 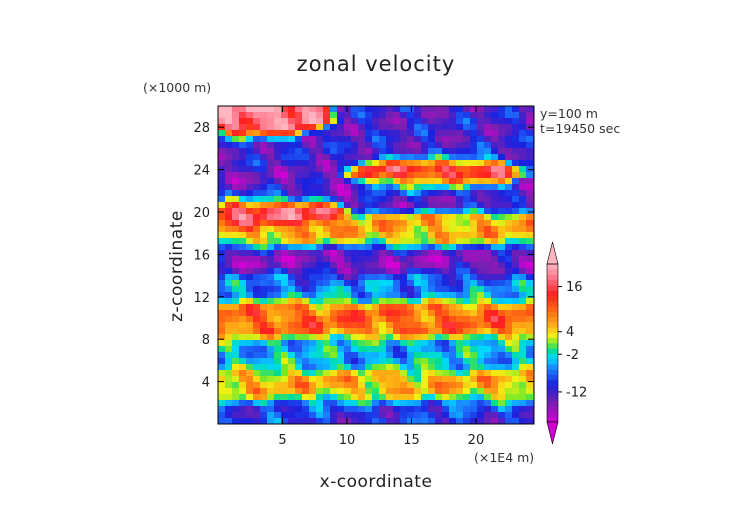 I want to click on colorbar-swatch, so click(x=552, y=419).